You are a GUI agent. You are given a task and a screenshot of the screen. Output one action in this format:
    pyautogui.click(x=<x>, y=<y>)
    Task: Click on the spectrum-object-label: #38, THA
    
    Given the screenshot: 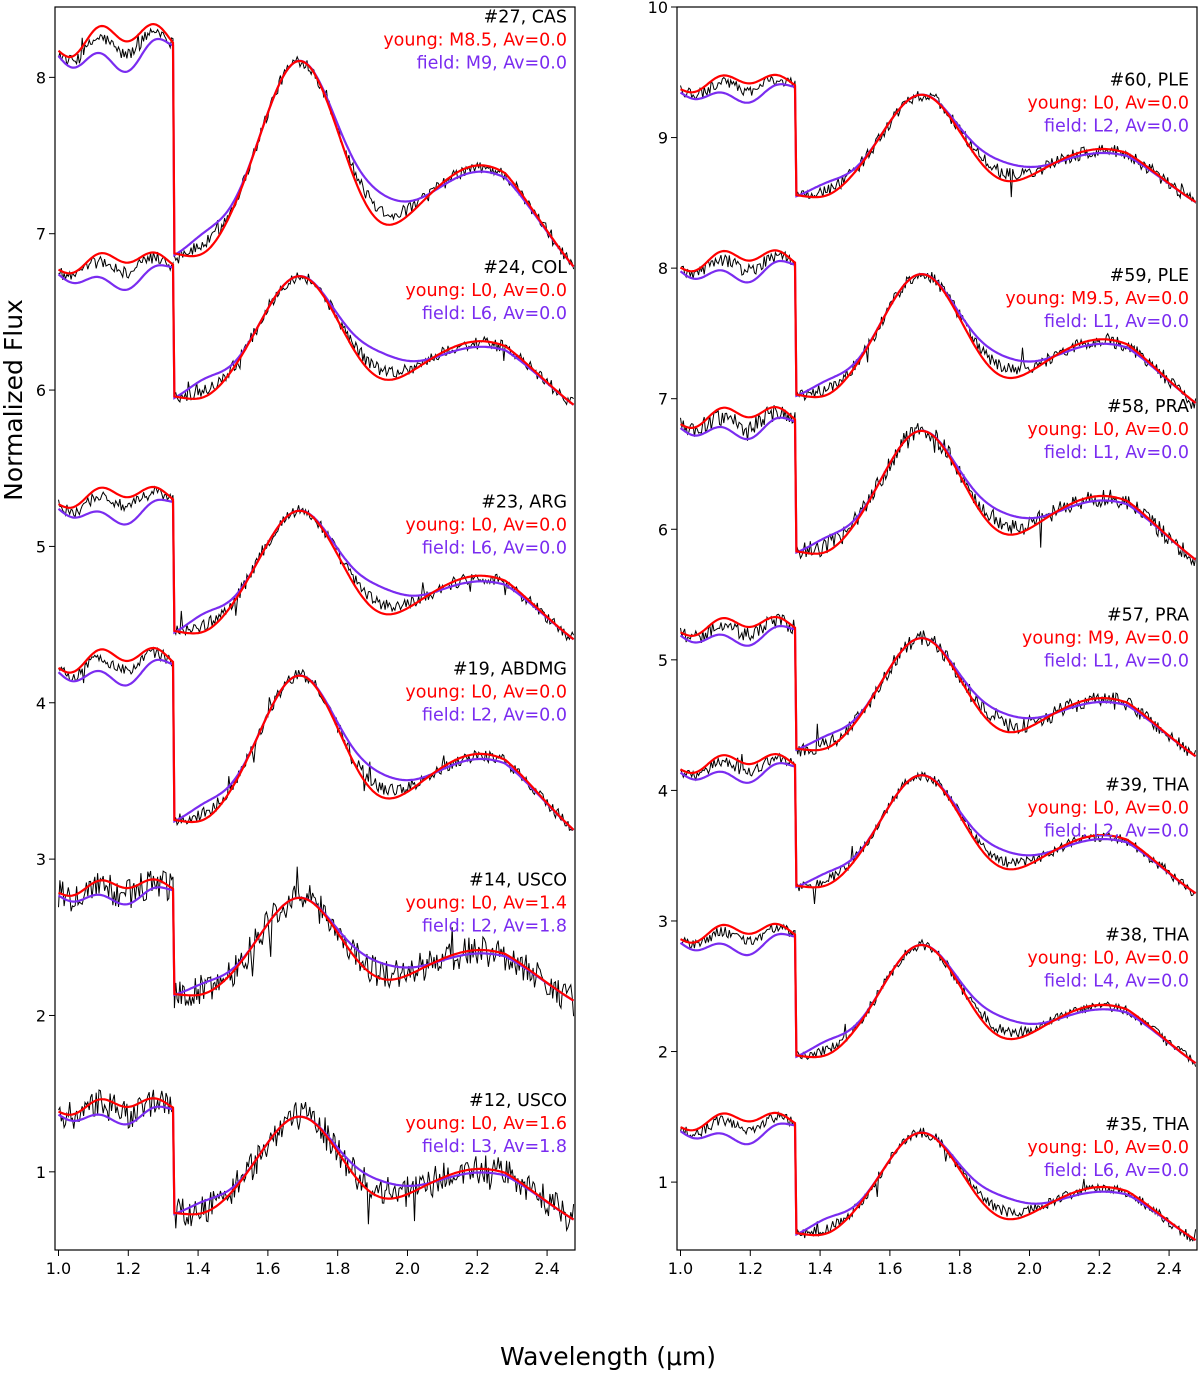 What is the action you would take?
    pyautogui.click(x=1147, y=936)
    